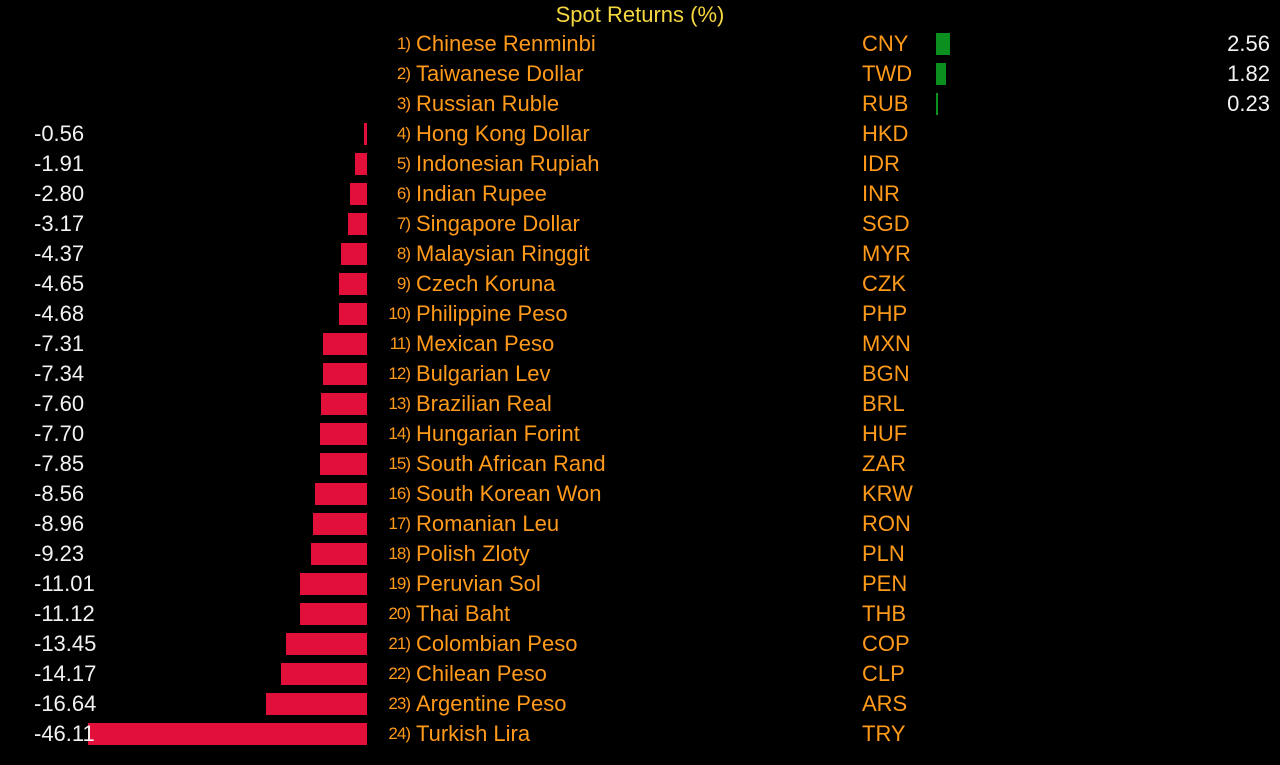  I want to click on currency-name: Taiwanese Dollar, so click(500, 73).